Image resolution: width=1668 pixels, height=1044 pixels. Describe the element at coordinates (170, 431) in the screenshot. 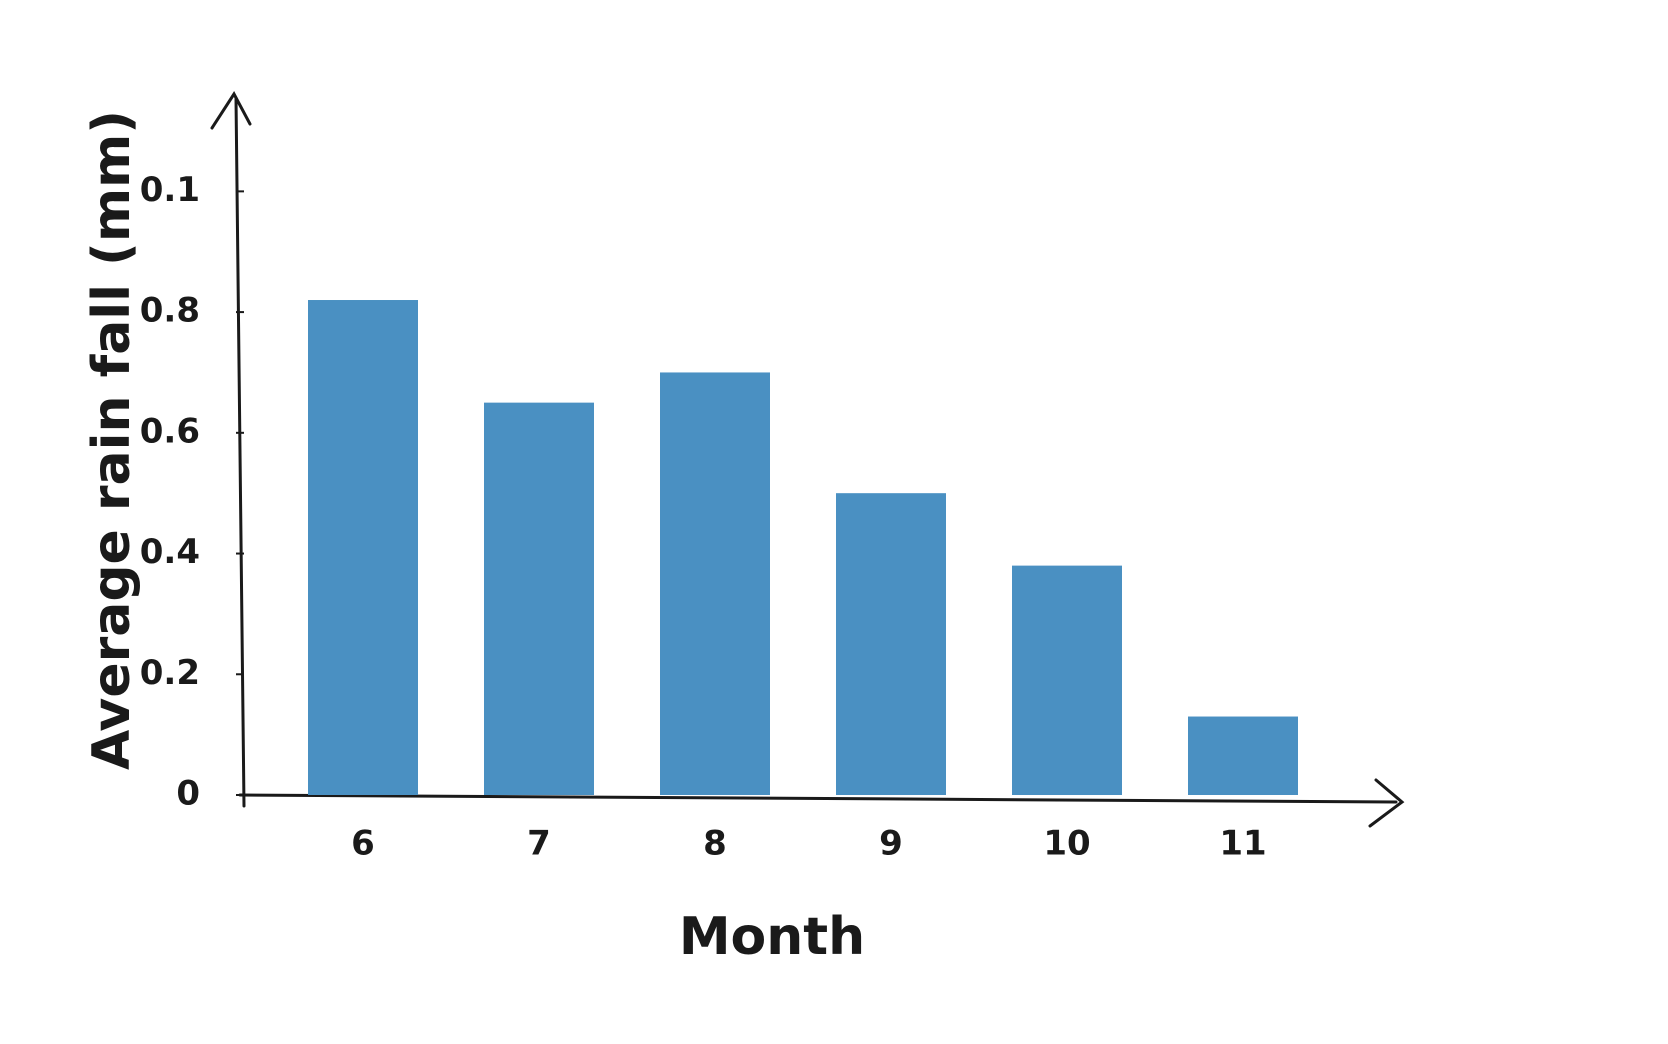

I see `y-tick-label: 0.6` at that location.